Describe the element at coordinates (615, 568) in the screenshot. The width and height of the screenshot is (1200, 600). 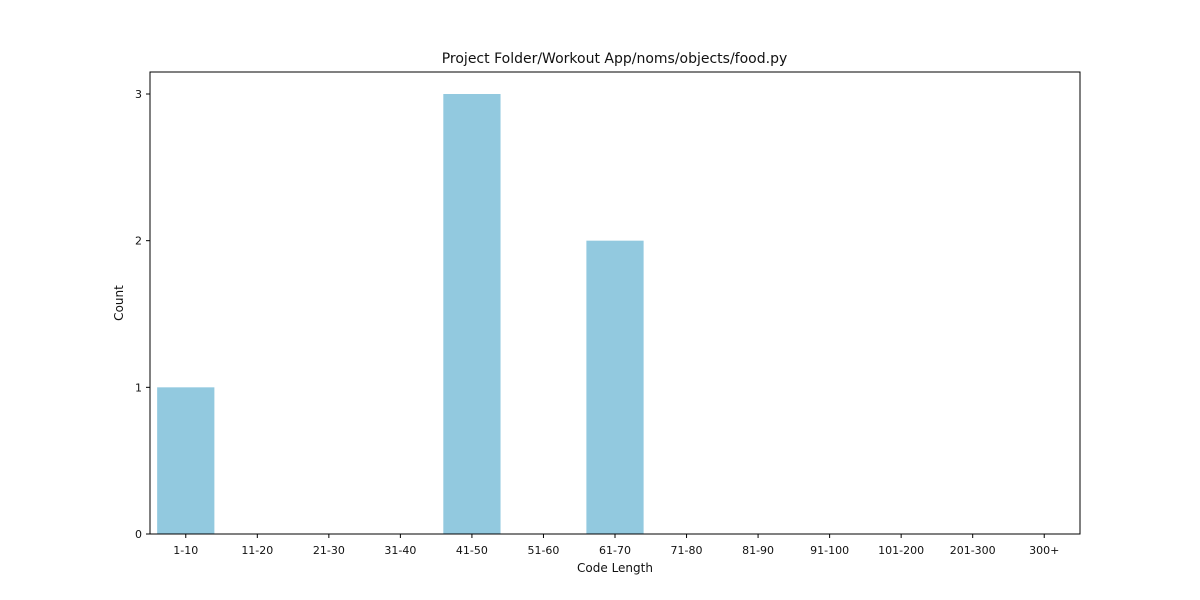
I see `x-axis-label: Code Length` at that location.